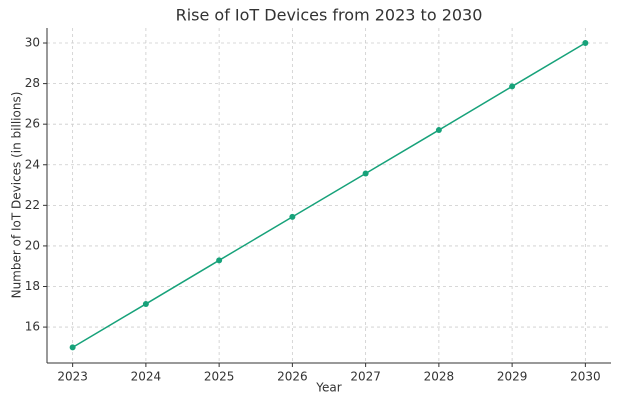 The height and width of the screenshot is (405, 638). Describe the element at coordinates (32, 205) in the screenshot. I see `y-tick-label: 22` at that location.